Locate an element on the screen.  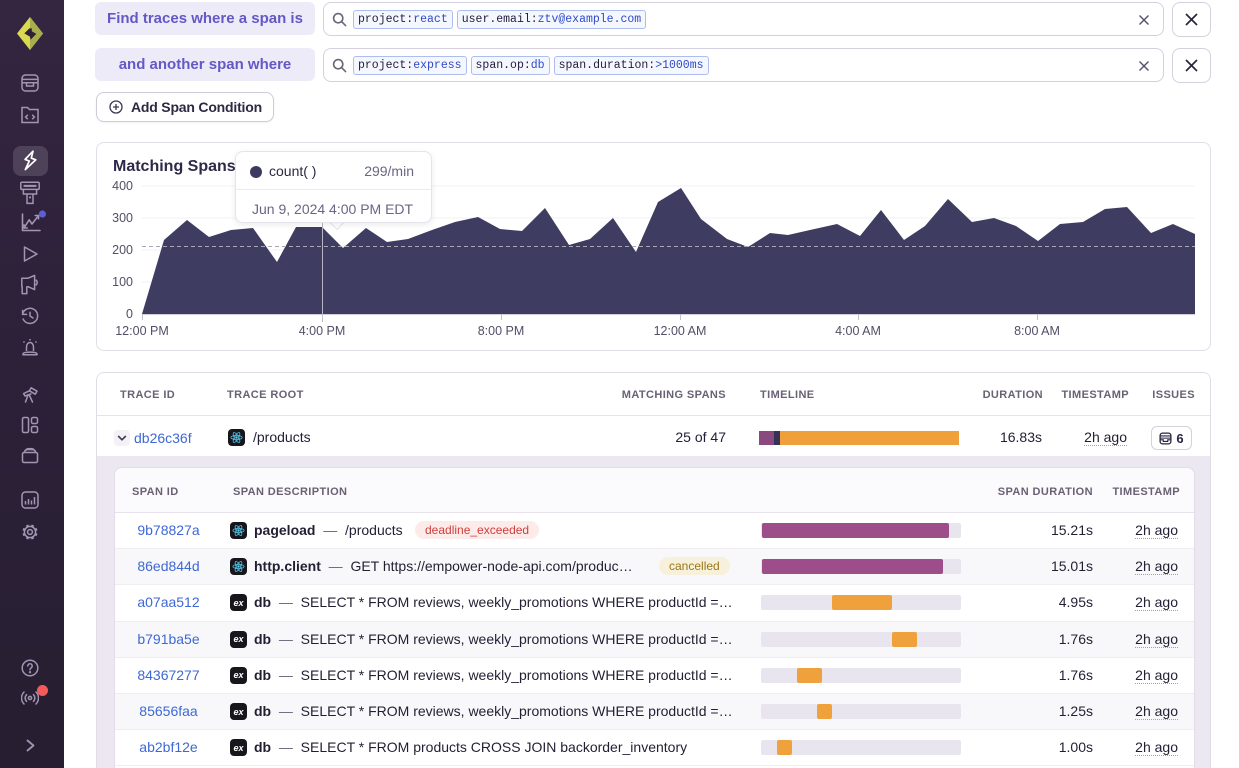
svg-text: 100 is located at coordinates (122, 282).